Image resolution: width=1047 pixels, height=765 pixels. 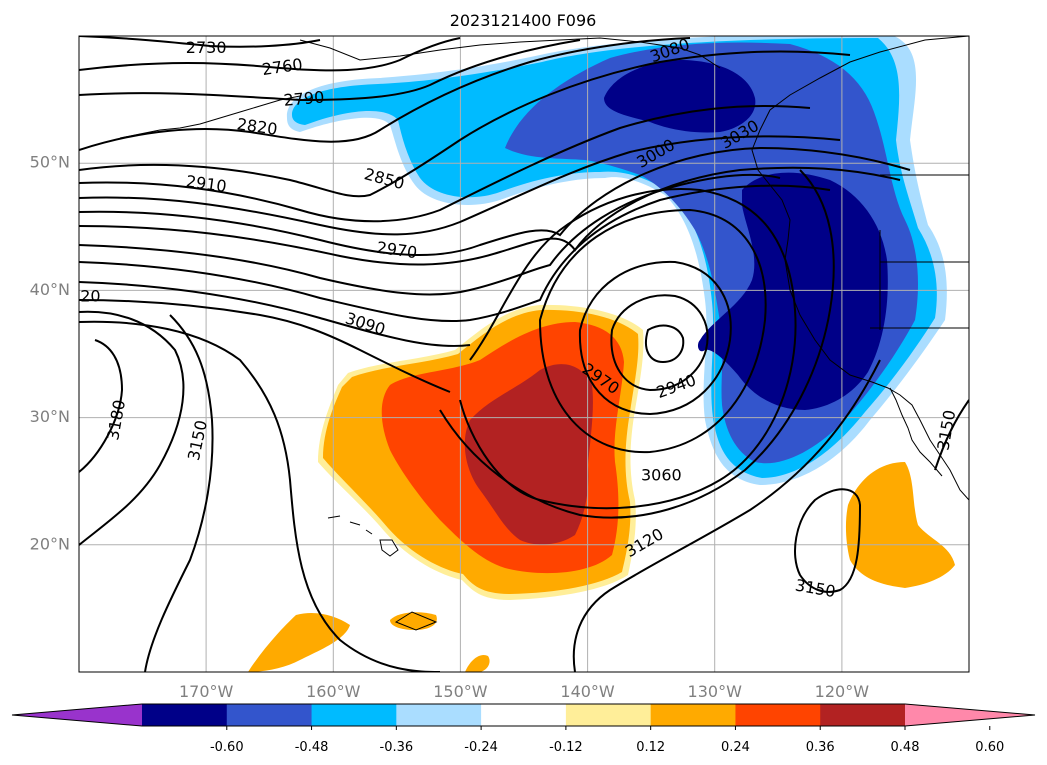 What do you see at coordinates (842, 691) in the screenshot?
I see `longitude-label: 120°W` at bounding box center [842, 691].